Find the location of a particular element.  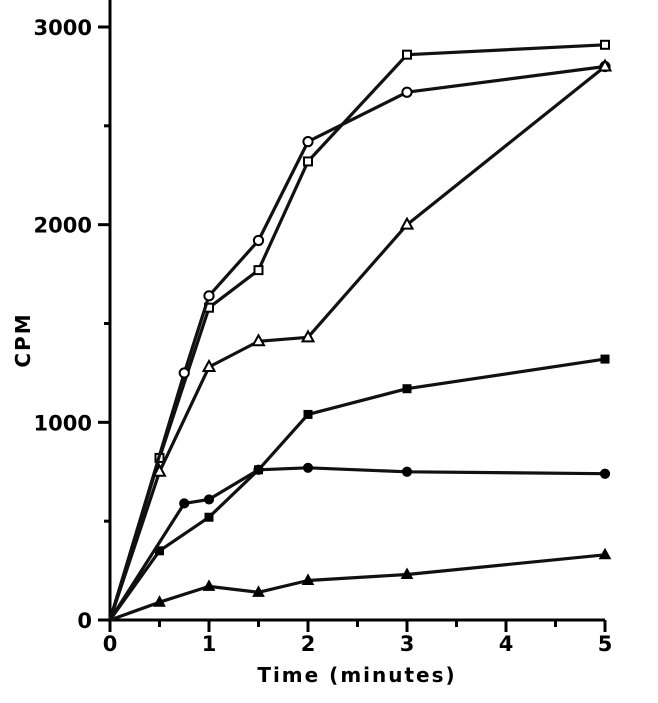

series-filled-triangle is located at coordinates (360, 584).